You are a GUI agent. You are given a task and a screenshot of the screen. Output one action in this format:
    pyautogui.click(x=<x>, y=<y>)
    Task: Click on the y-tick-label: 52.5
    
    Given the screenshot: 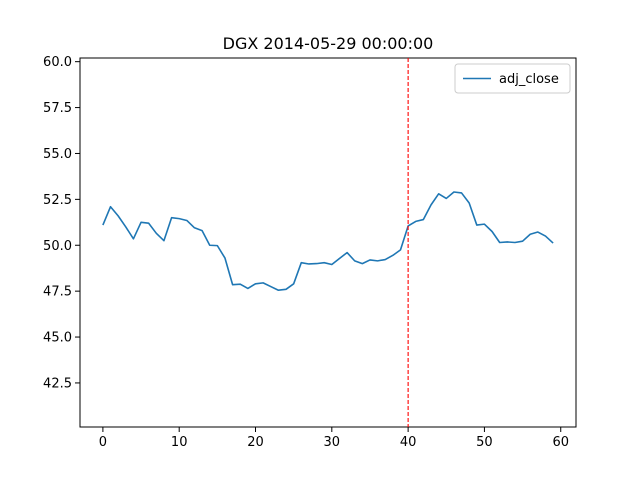 What is the action you would take?
    pyautogui.click(x=57, y=200)
    